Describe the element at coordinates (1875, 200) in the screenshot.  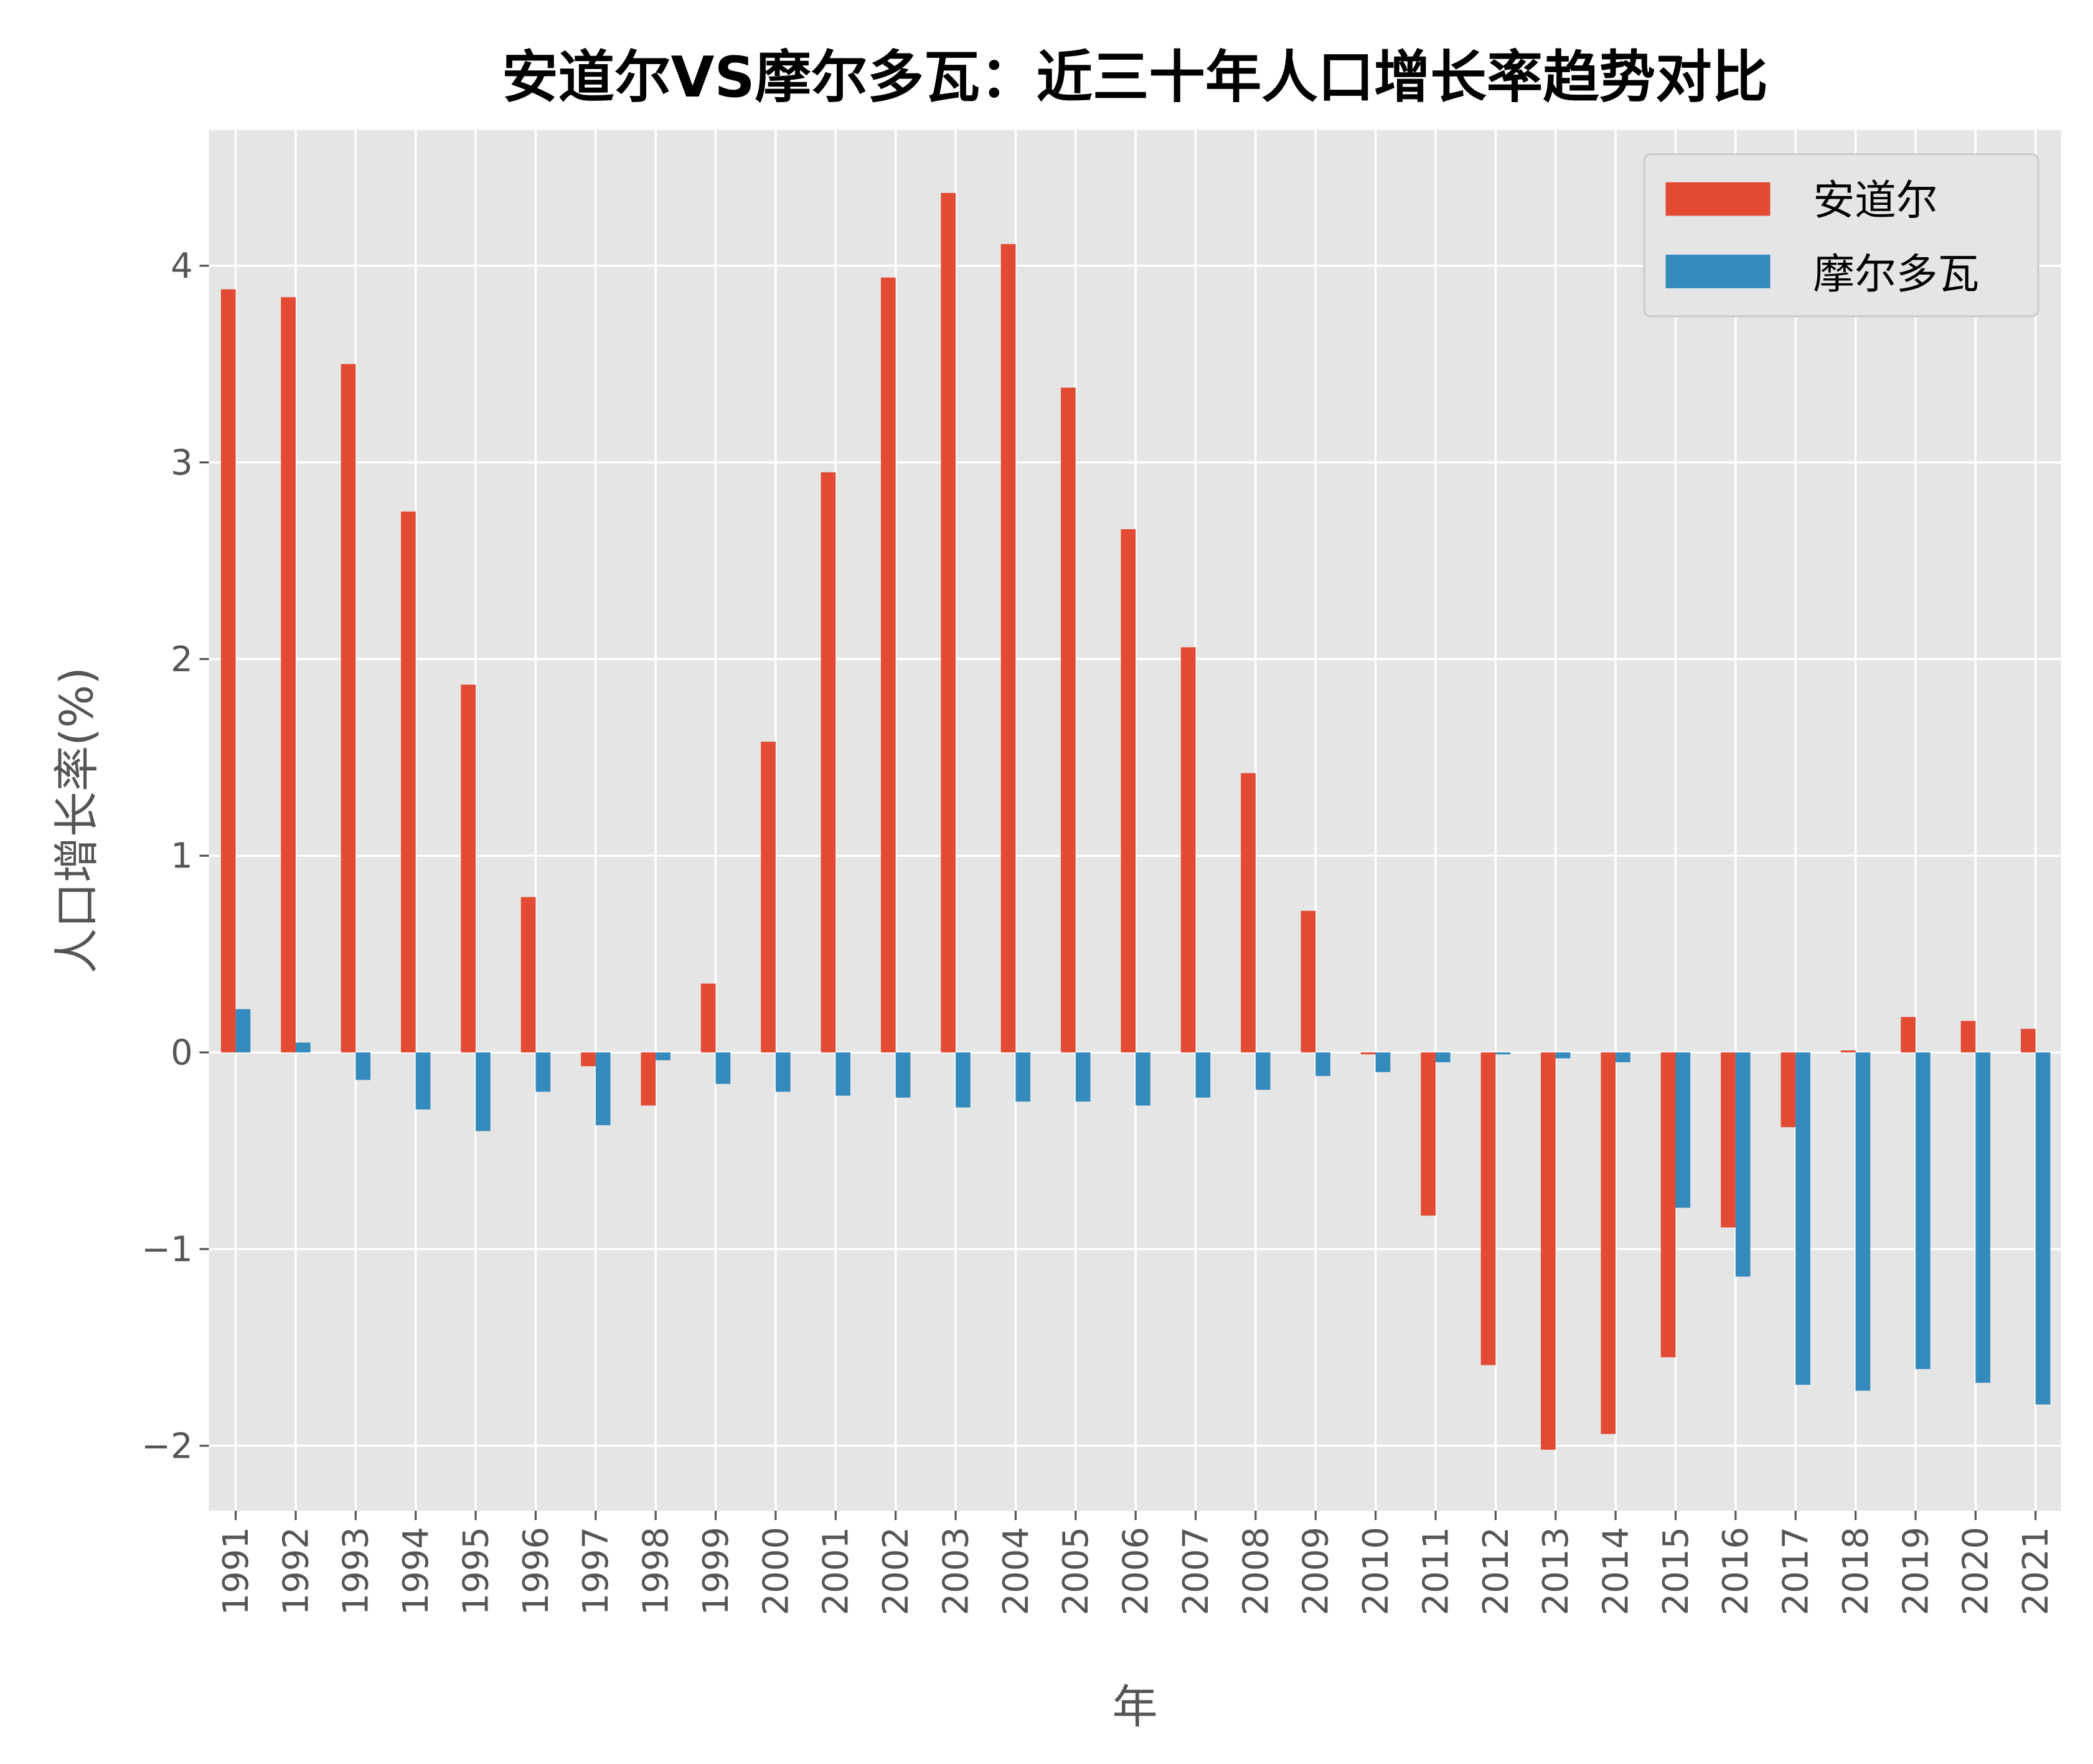
I see `legend-label-andorra: 安道尔` at that location.